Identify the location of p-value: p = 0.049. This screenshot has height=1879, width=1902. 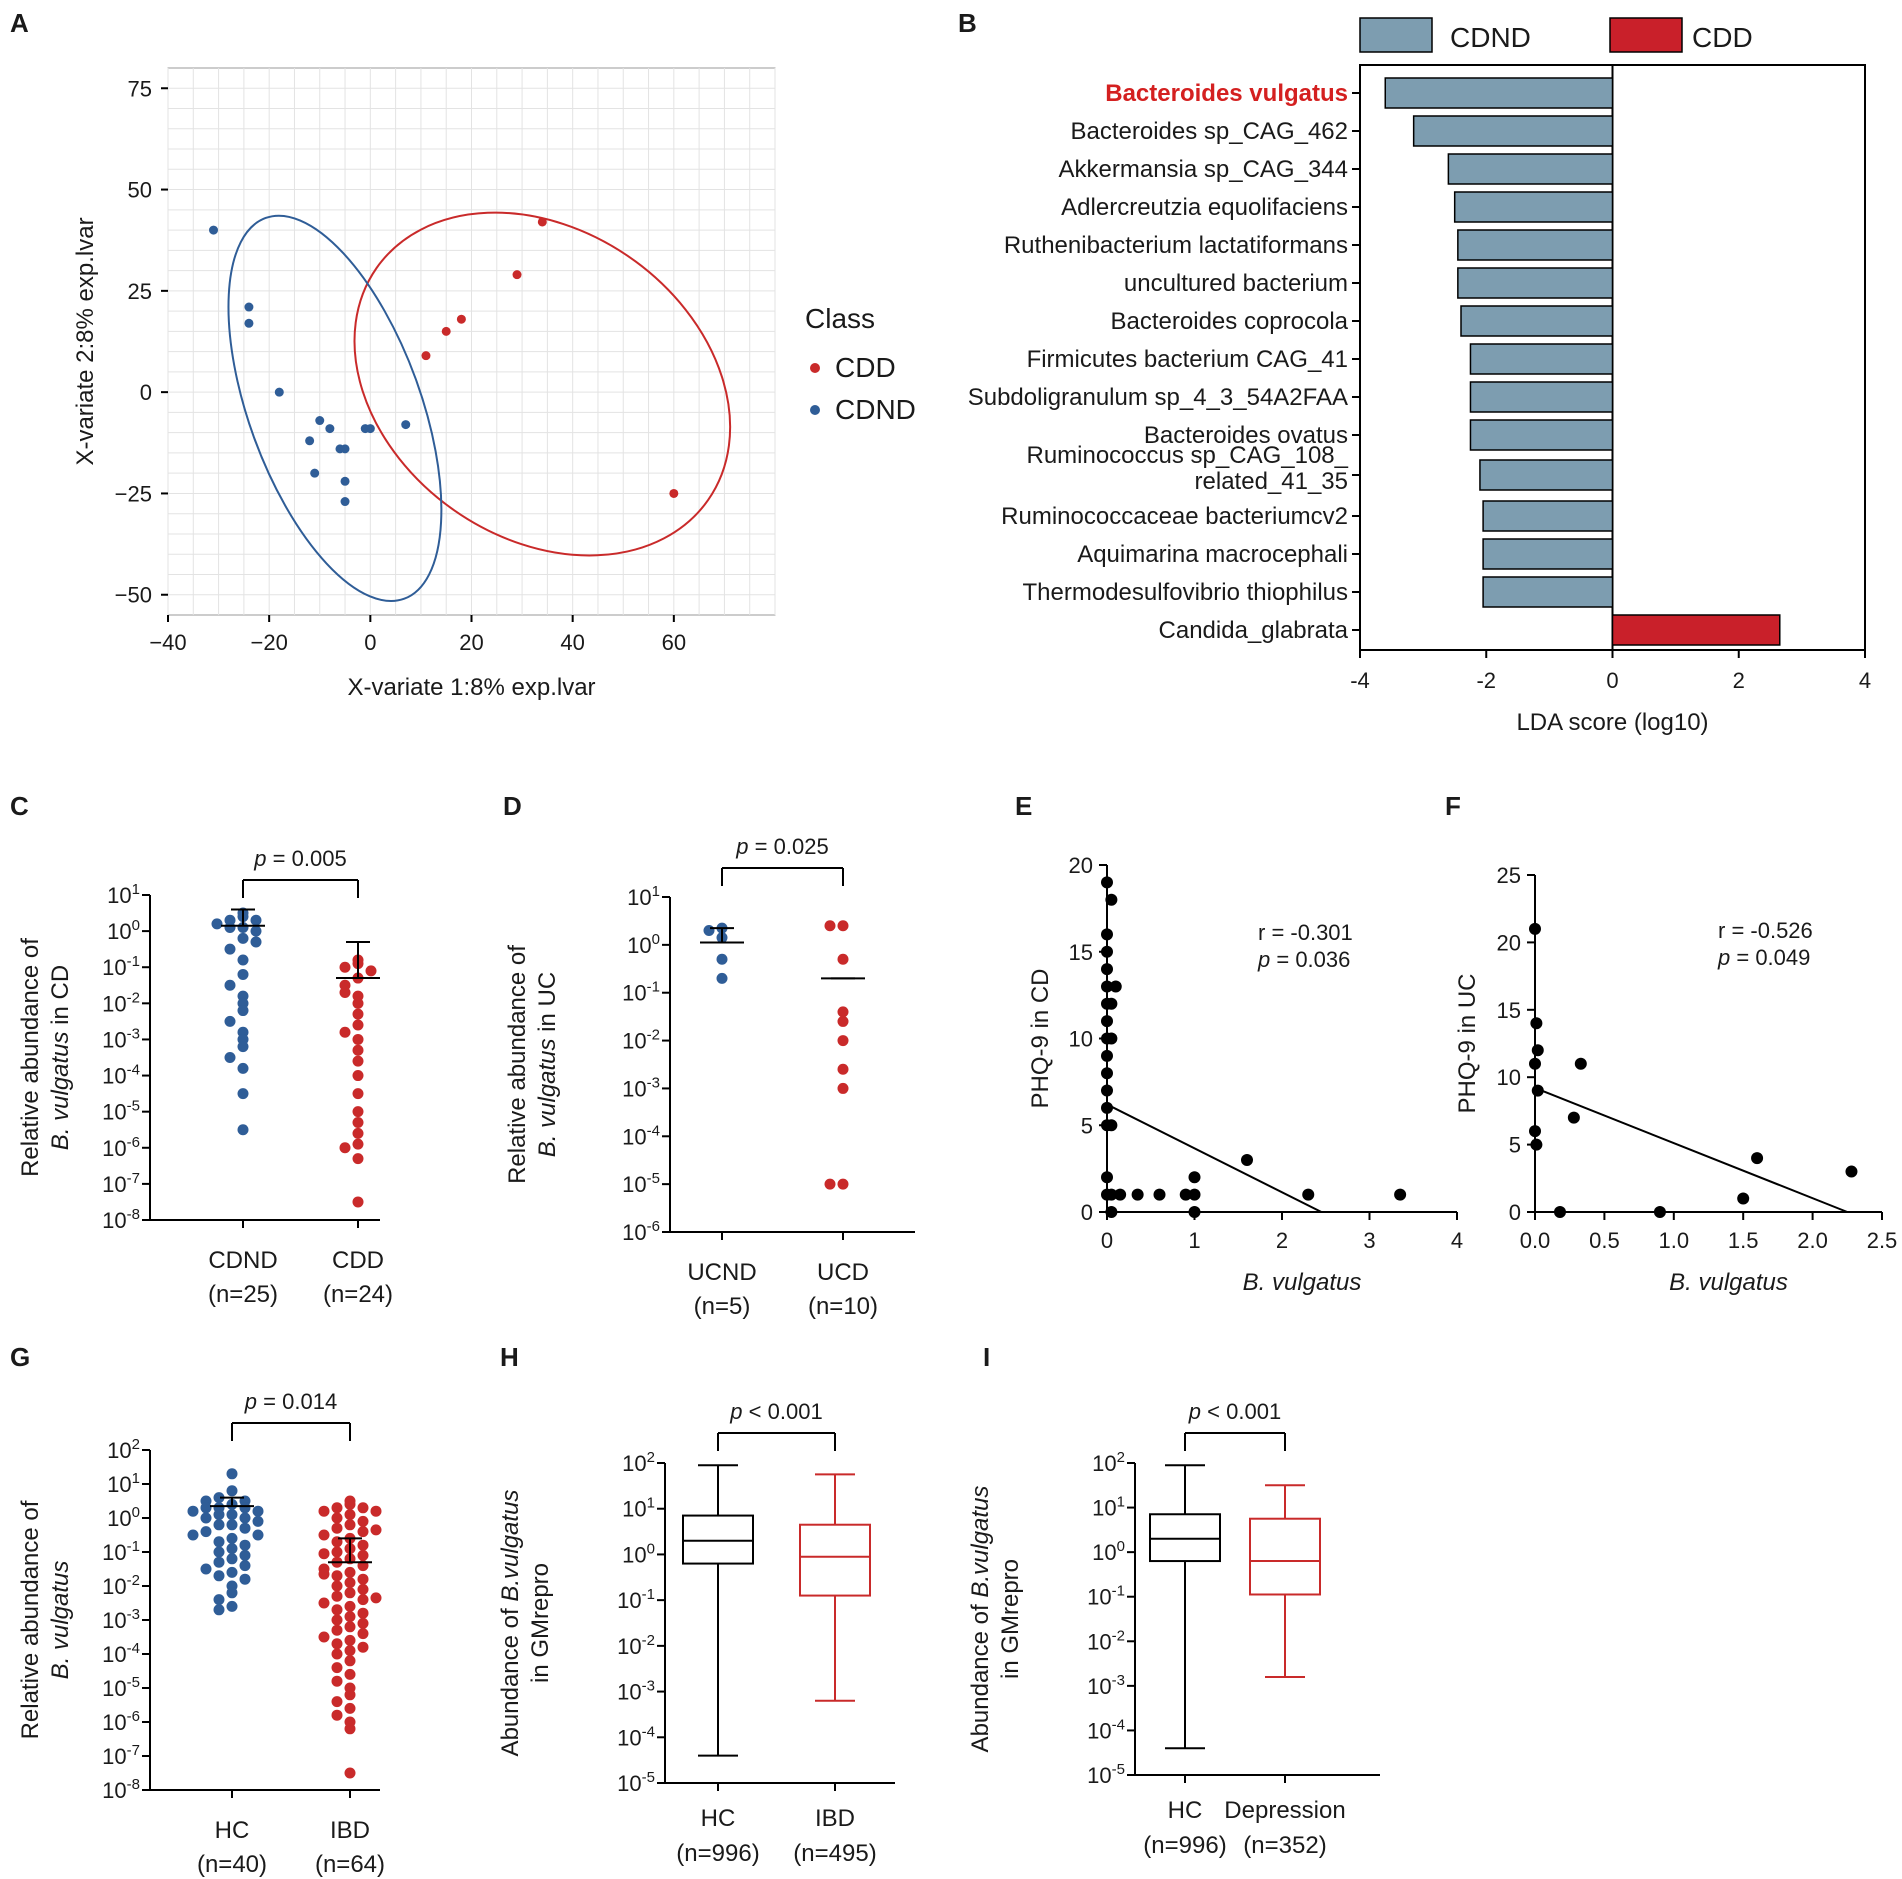
(1763, 957).